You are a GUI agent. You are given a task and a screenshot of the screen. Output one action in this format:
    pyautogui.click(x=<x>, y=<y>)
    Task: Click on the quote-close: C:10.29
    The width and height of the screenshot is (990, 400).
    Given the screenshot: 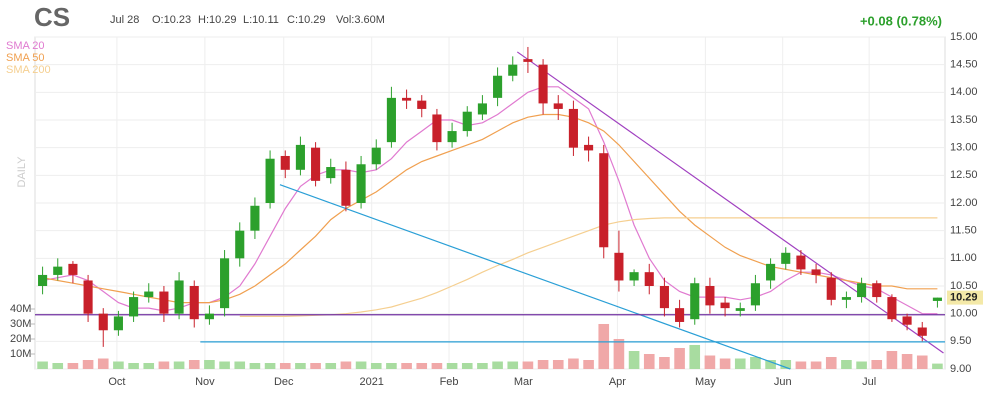 What is the action you would take?
    pyautogui.click(x=306, y=20)
    